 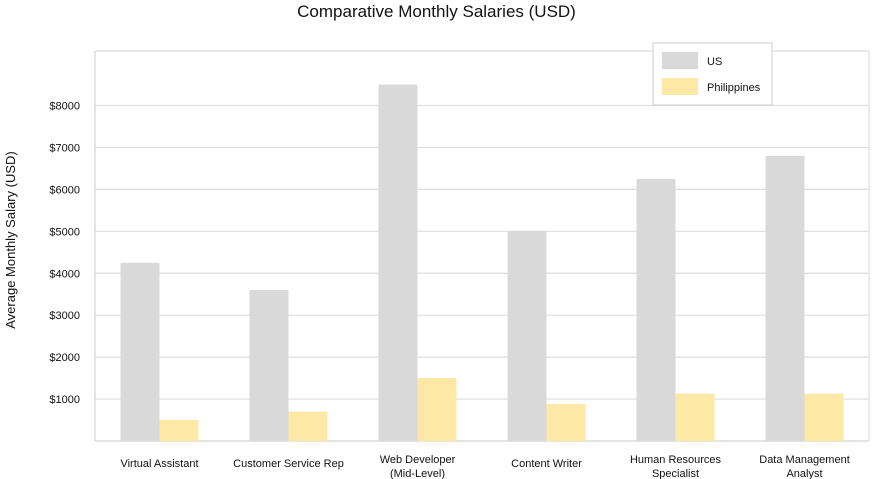 I want to click on y-tick-label: $4000, so click(x=64, y=274).